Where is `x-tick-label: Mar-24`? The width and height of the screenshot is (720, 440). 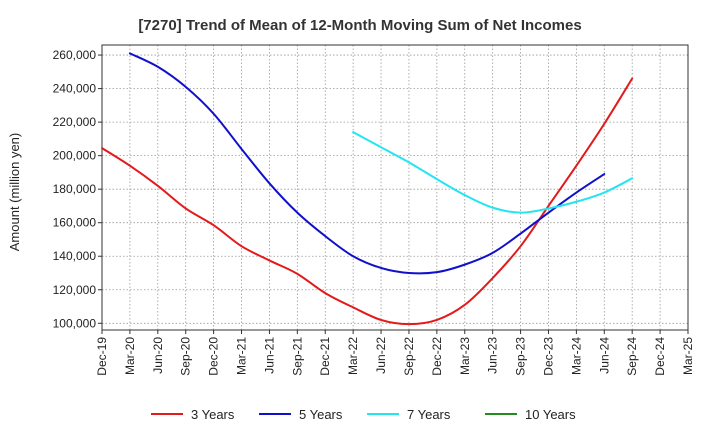 x-tick-label: Mar-24 is located at coordinates (576, 356).